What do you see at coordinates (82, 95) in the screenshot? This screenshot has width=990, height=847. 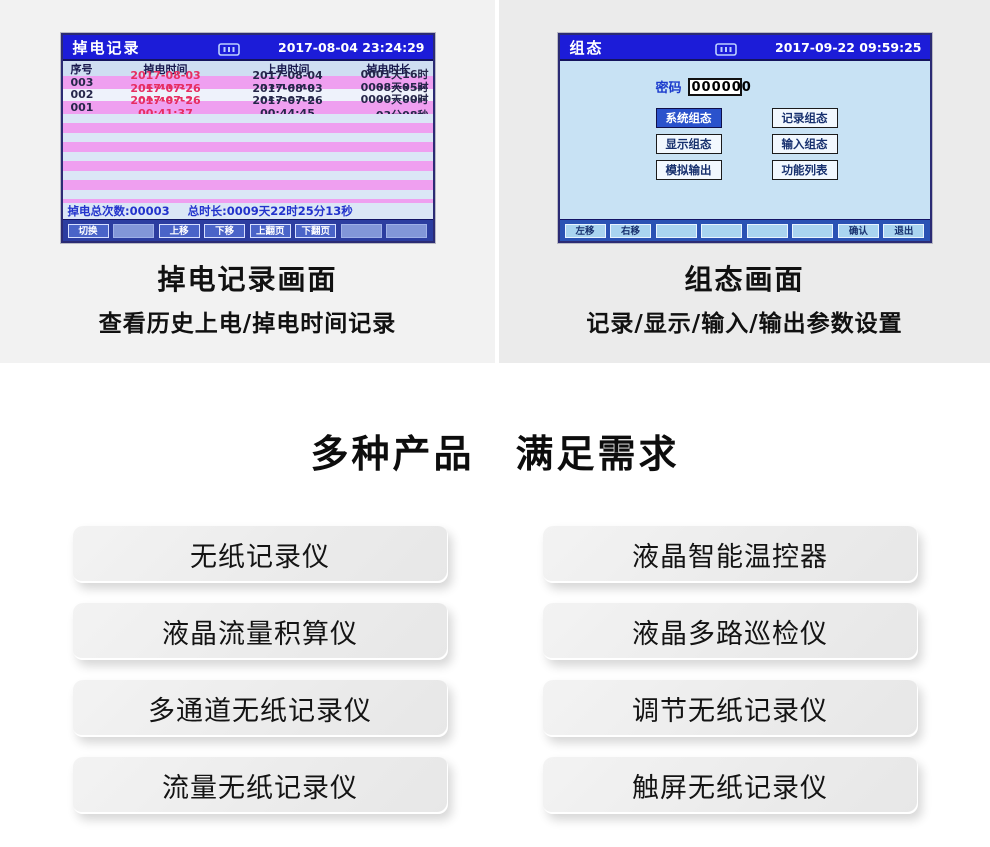 I see `cell-no: 002` at bounding box center [82, 95].